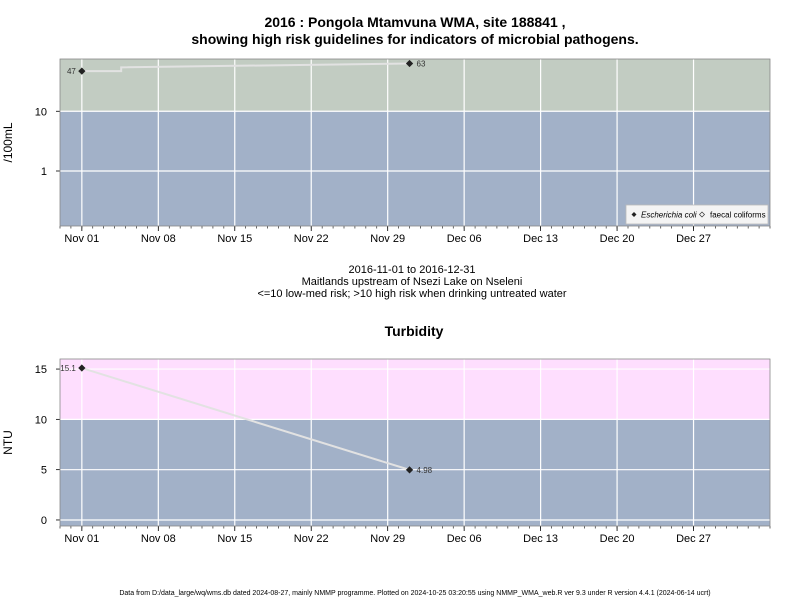 This screenshot has height=600, width=800. I want to click on data-label: 4.98, so click(425, 470).